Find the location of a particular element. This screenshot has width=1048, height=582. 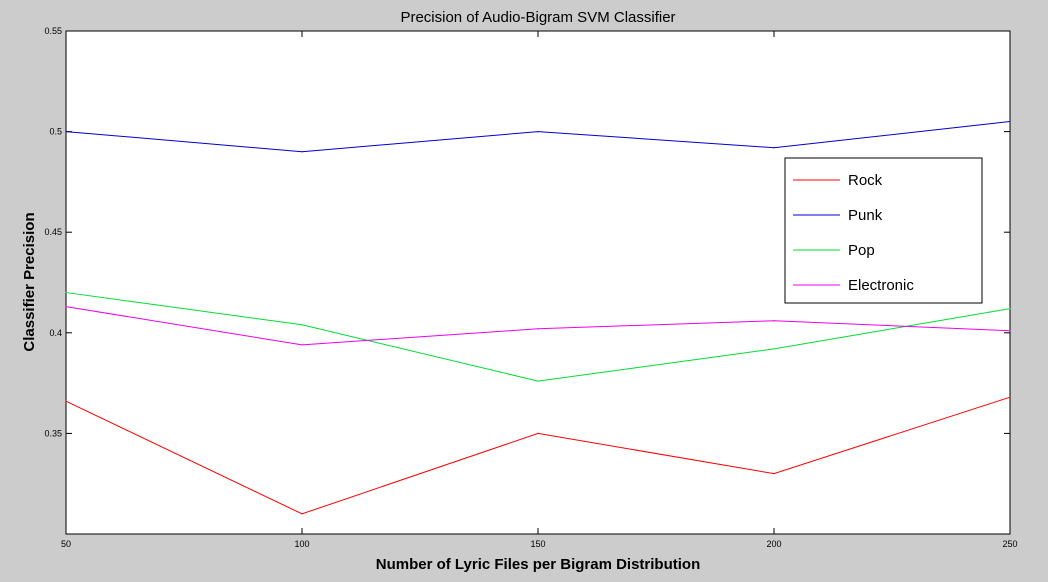

x-tick-label: 250 is located at coordinates (1009, 544).